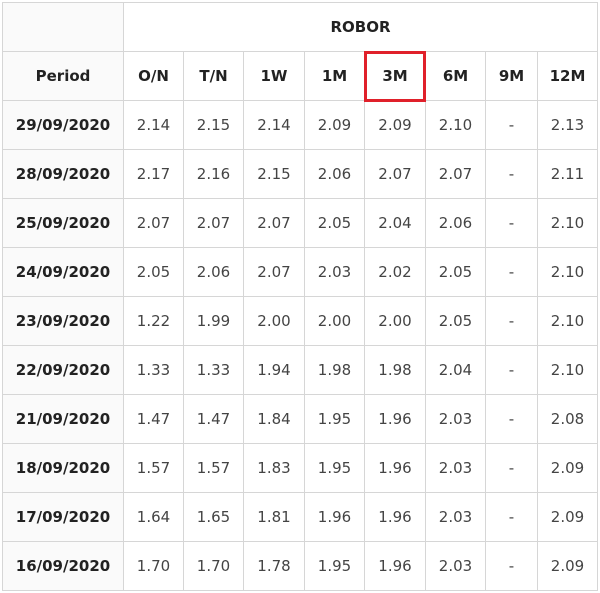 This screenshot has height=593, width=600. What do you see at coordinates (153, 517) in the screenshot?
I see `rate-cell: 1.64` at bounding box center [153, 517].